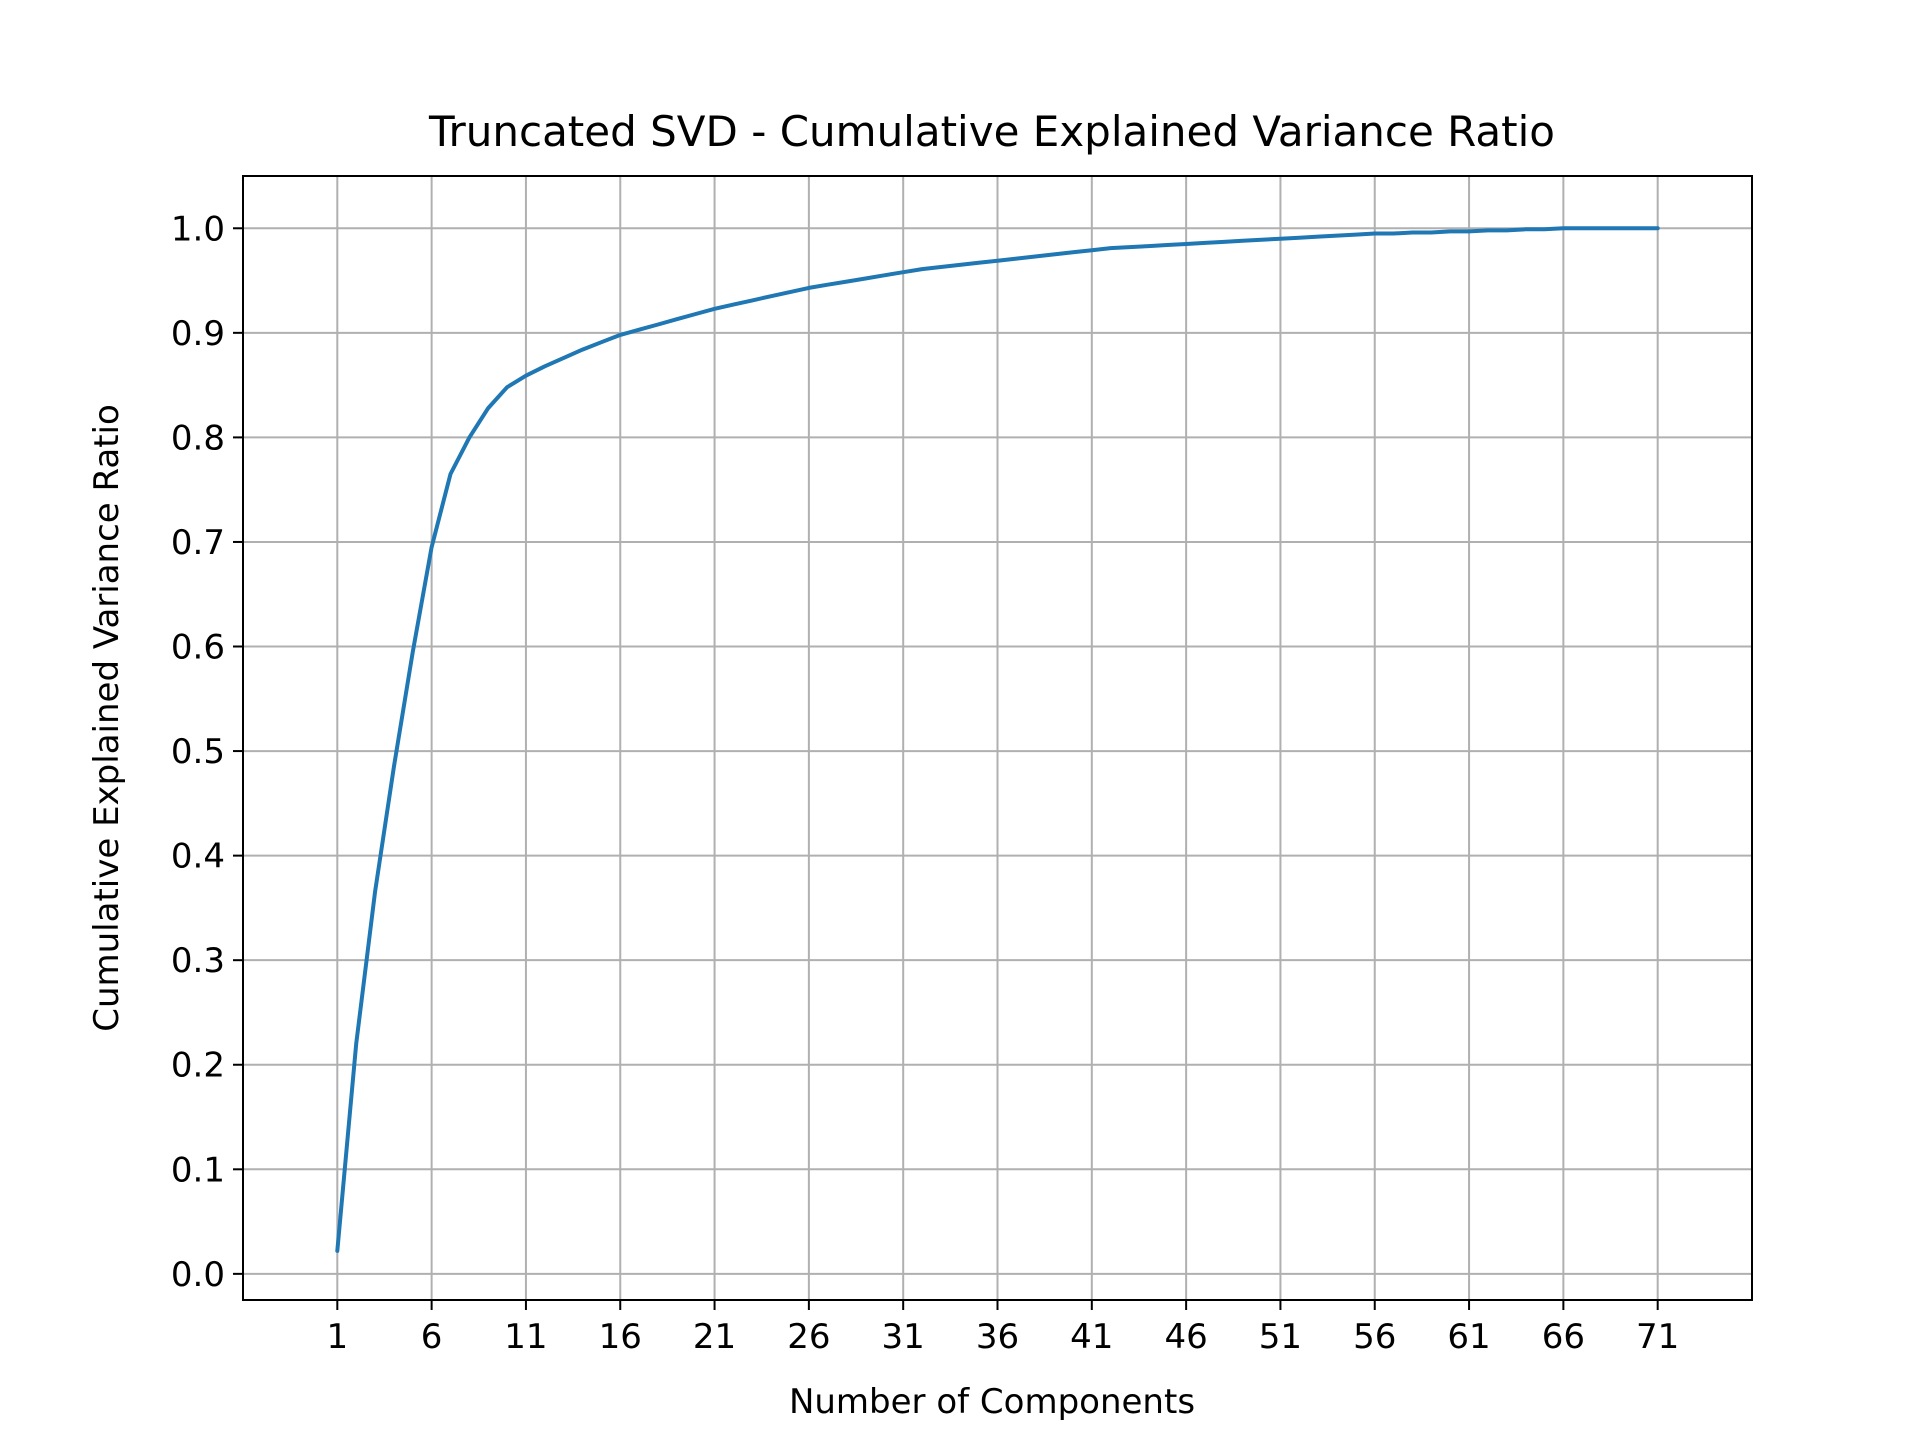  Describe the element at coordinates (1280, 1337) in the screenshot. I see `x-tick-label: 51` at that location.